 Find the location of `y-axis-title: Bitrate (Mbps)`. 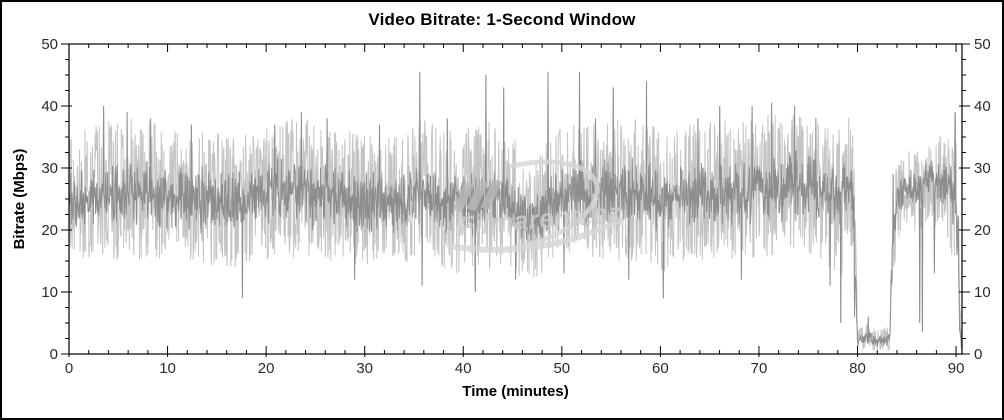

y-axis-title: Bitrate (Mbps) is located at coordinates (19, 199).